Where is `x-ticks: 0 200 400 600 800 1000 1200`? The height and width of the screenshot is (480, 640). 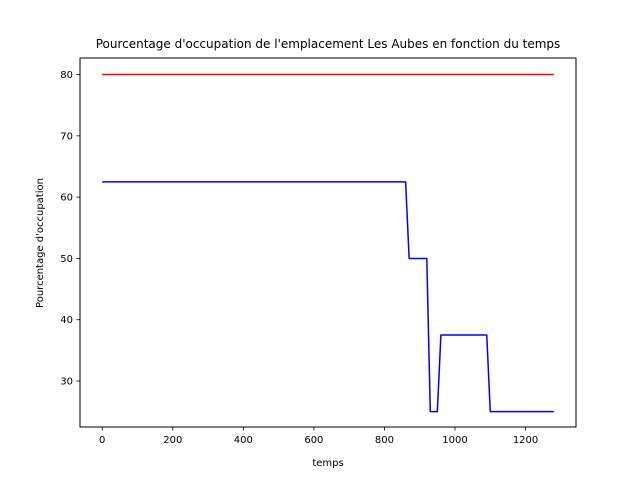 x-ticks: 0 200 400 600 800 1000 1200 is located at coordinates (318, 436).